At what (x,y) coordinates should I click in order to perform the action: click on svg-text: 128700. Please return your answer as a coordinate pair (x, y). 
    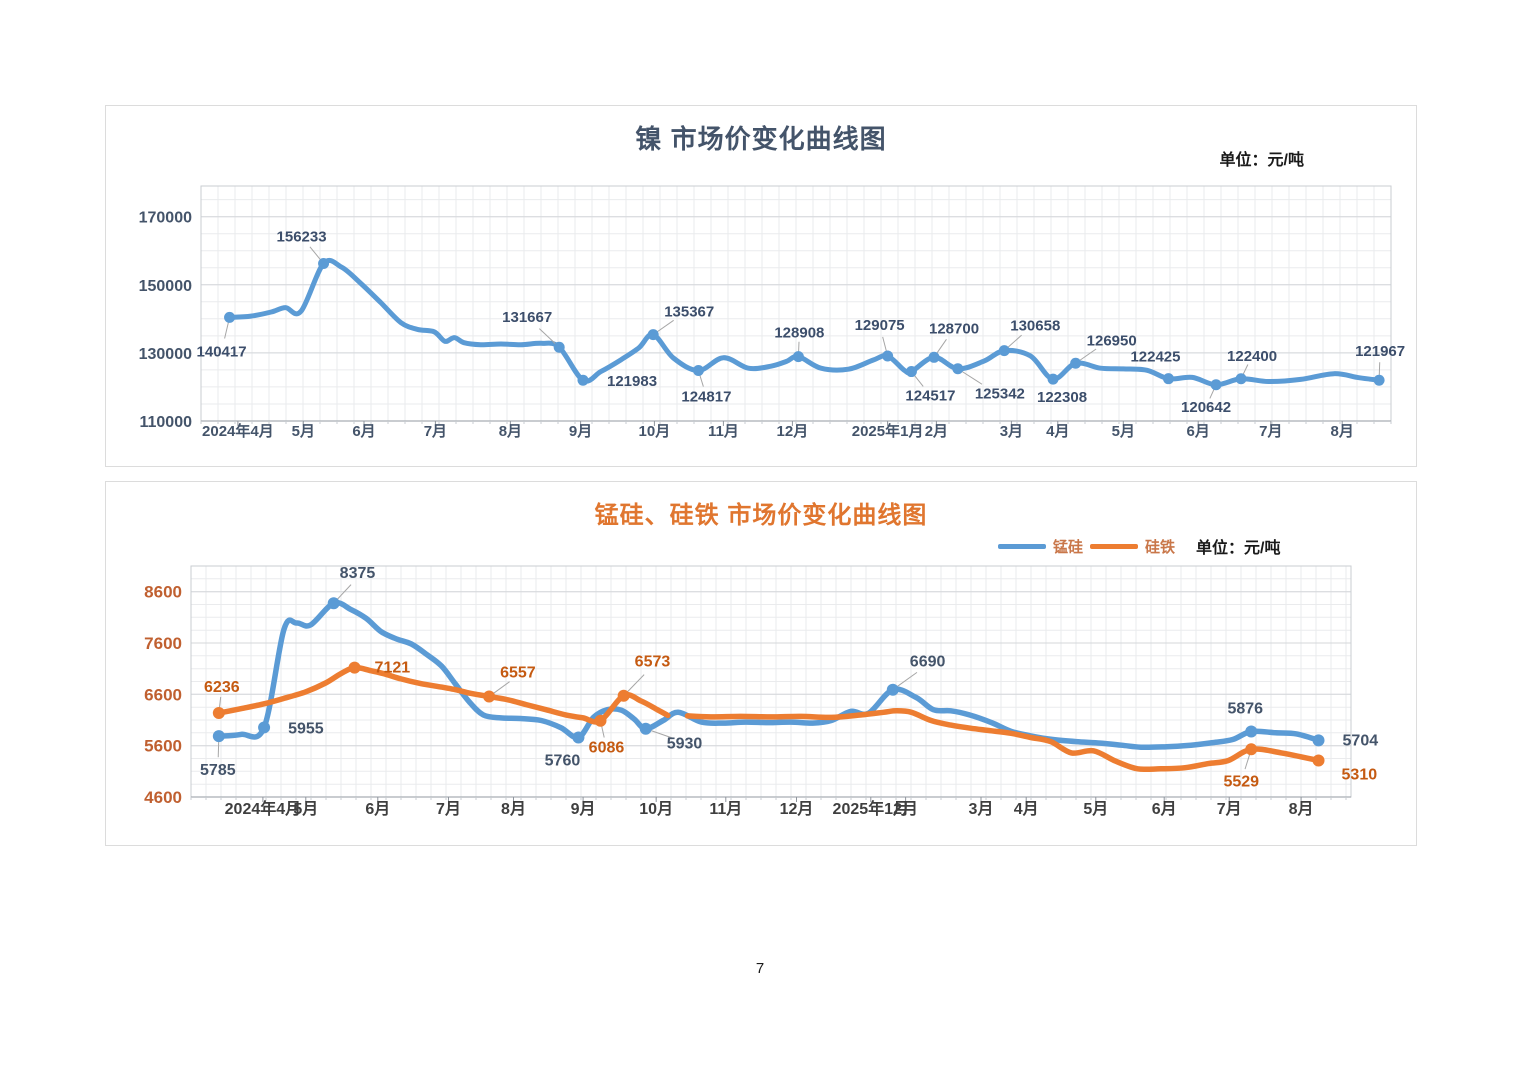
    Looking at the image, I should click on (954, 328).